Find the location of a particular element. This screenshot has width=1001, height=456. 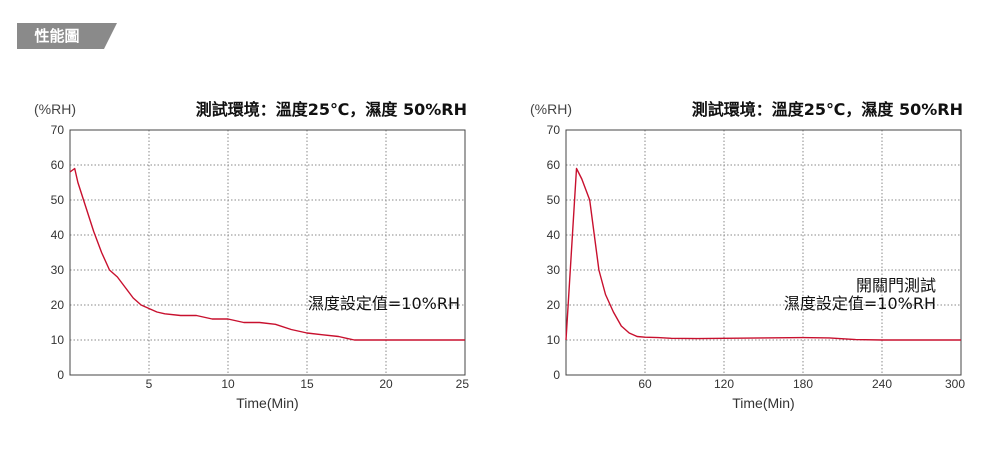

chart-2-x-tick-label: 60 is located at coordinates (645, 384).